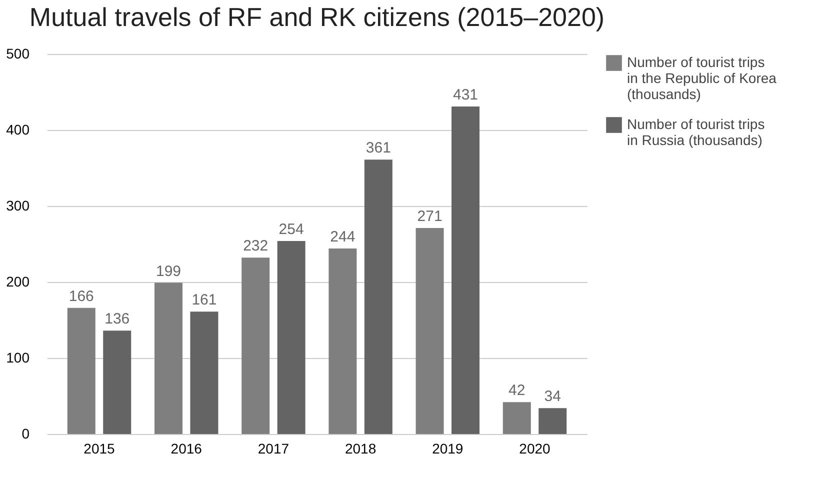 The width and height of the screenshot is (819, 492). What do you see at coordinates (291, 229) in the screenshot?
I see `data-label: 254` at bounding box center [291, 229].